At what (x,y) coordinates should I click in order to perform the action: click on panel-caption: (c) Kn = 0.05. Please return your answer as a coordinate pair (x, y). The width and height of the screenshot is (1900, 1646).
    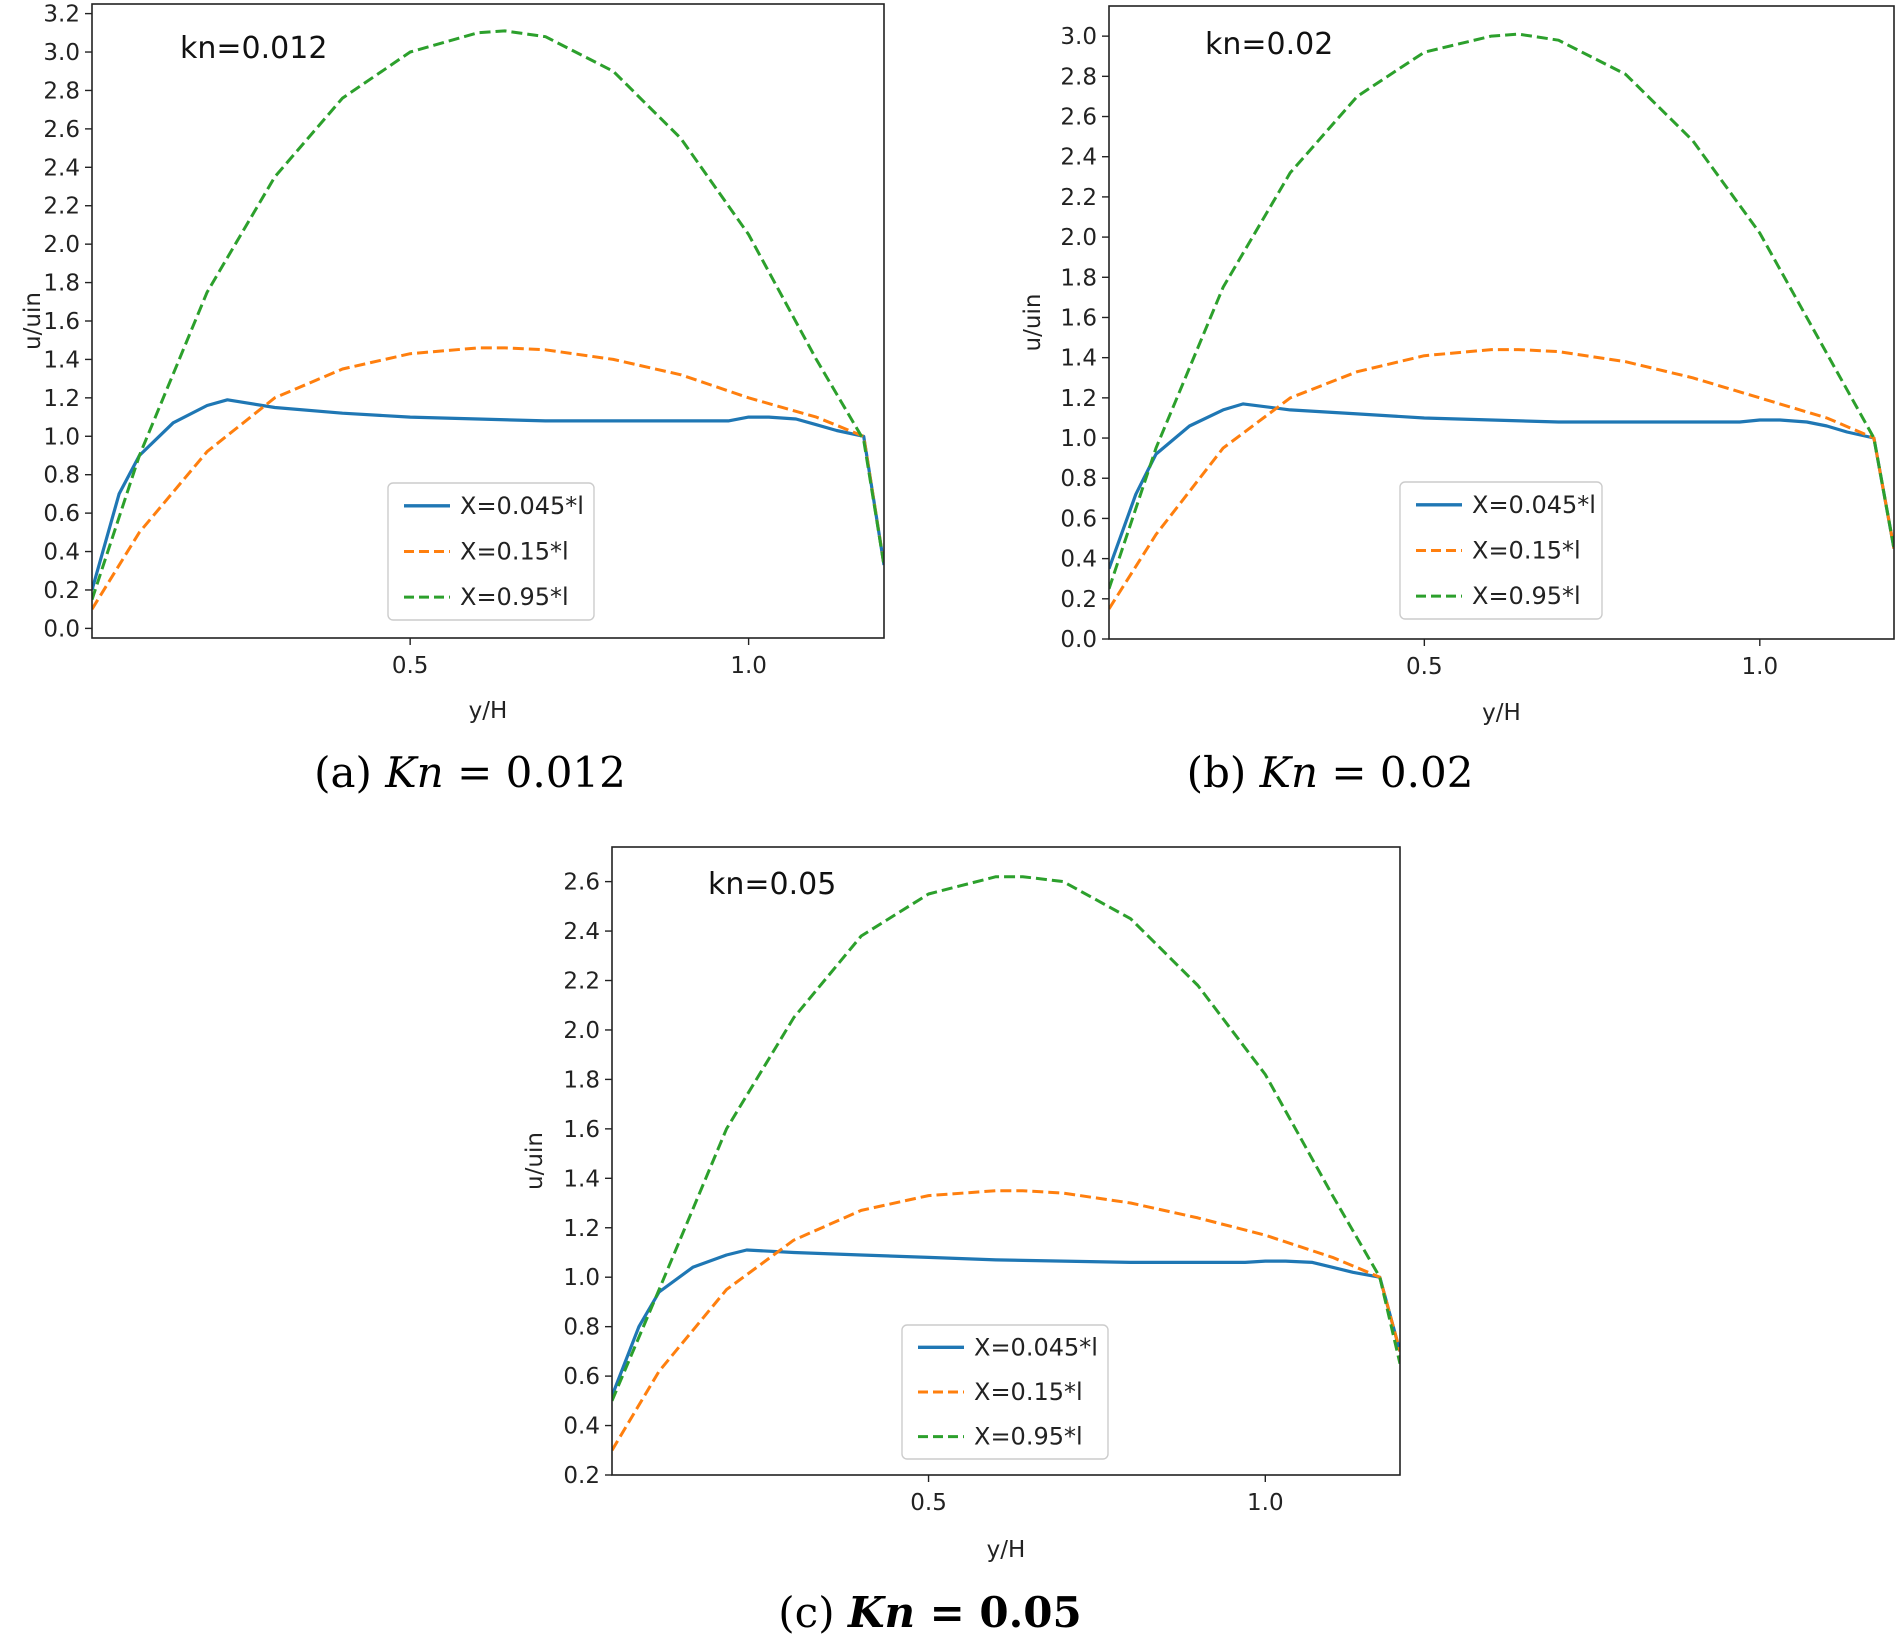
    Looking at the image, I should click on (929, 1612).